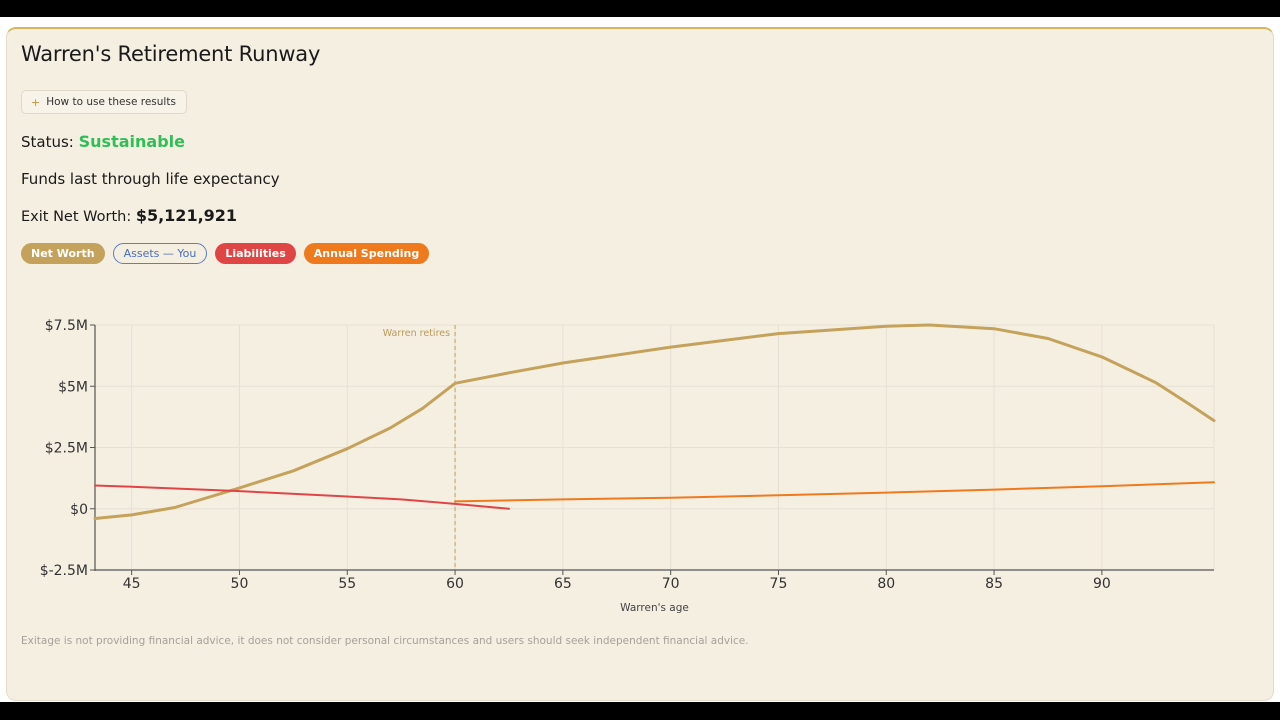 Image resolution: width=1280 pixels, height=720 pixels. Describe the element at coordinates (563, 584) in the screenshot. I see `x-tick-label: 65` at that location.